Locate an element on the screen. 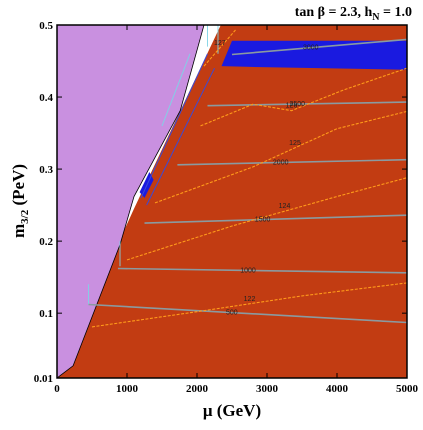 The height and width of the screenshot is (430, 423). orange-contour-label: 125 is located at coordinates (295, 143).